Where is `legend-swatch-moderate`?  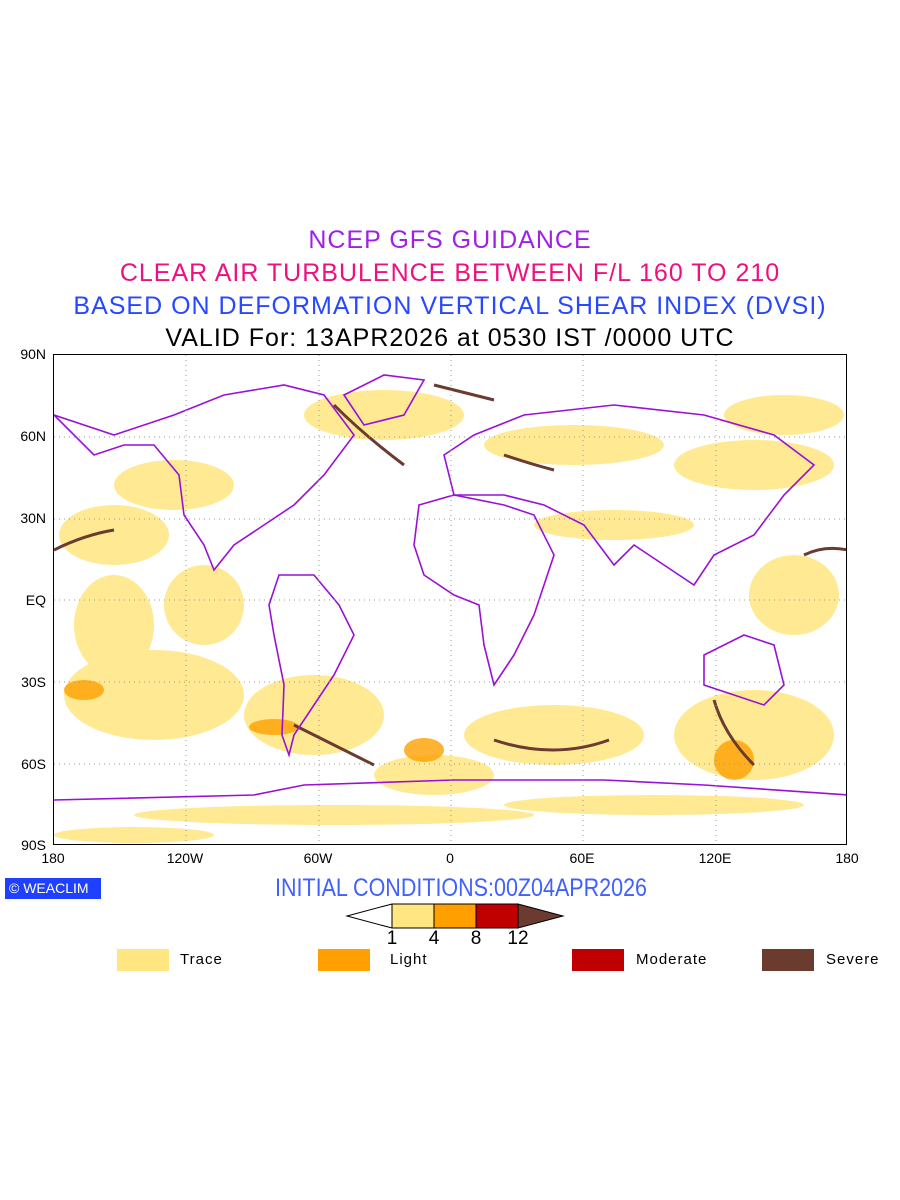 legend-swatch-moderate is located at coordinates (598, 960).